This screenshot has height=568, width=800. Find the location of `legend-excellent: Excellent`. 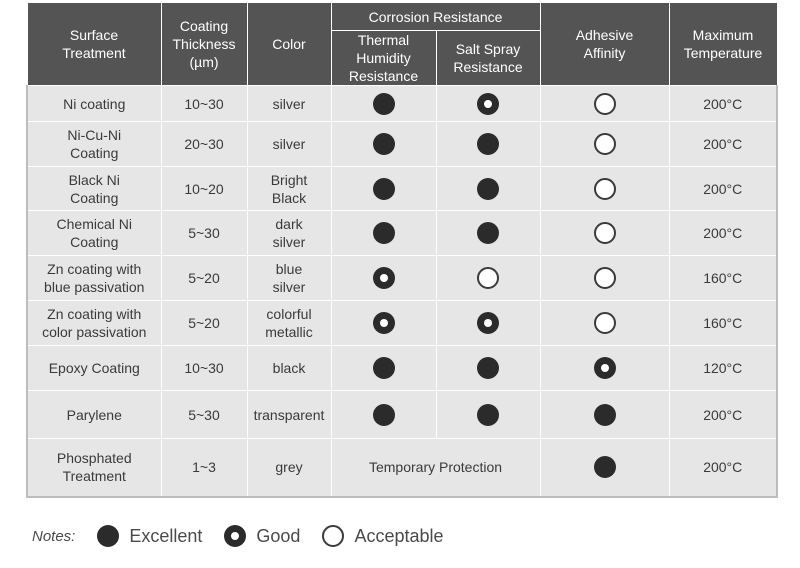

legend-excellent: Excellent is located at coordinates (149, 536).